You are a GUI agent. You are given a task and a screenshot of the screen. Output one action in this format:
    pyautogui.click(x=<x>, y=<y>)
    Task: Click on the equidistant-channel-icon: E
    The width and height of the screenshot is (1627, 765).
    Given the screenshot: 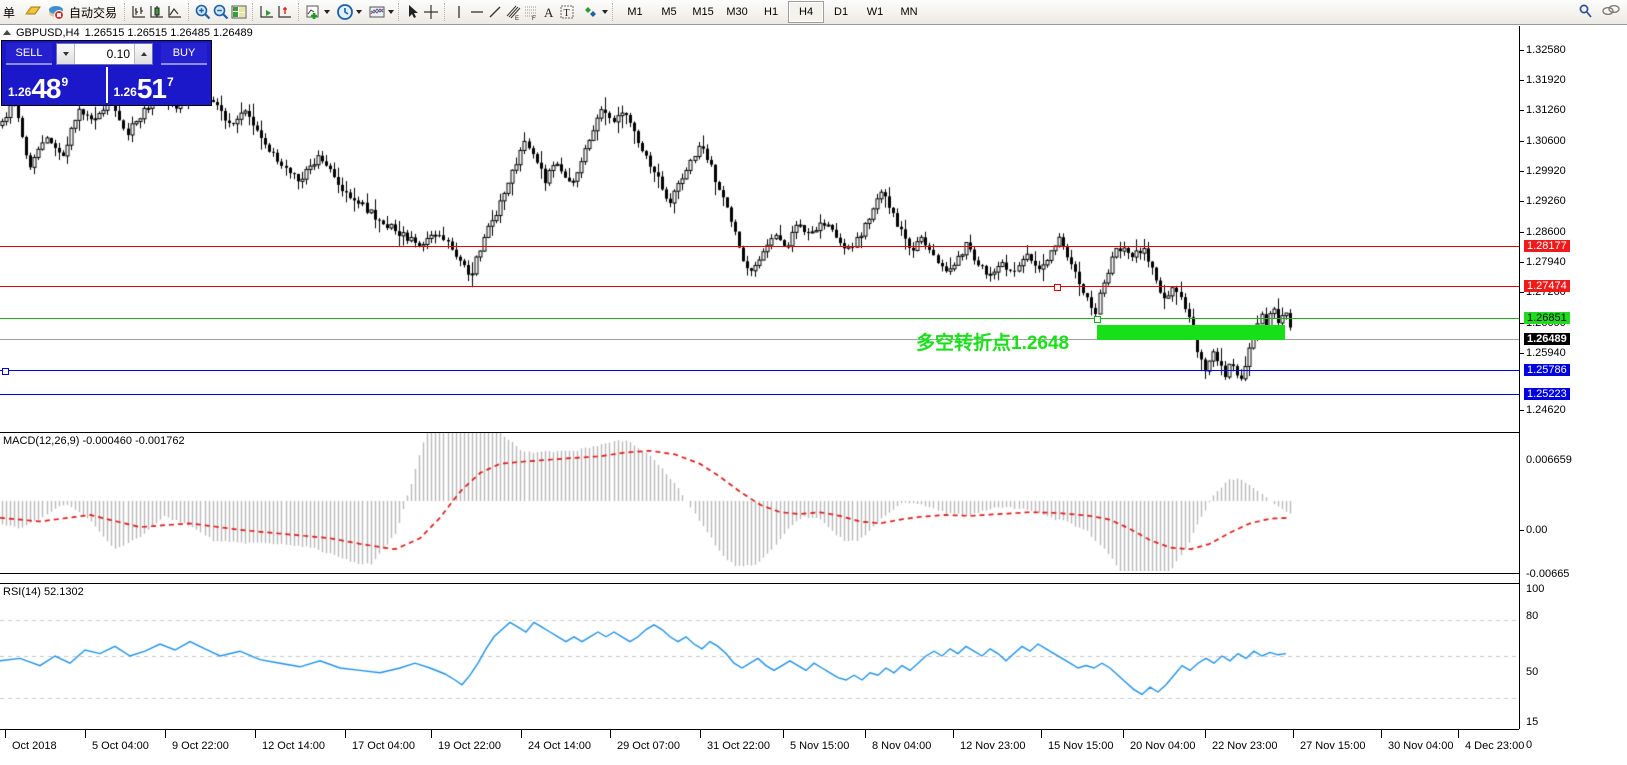 What is the action you would take?
    pyautogui.click(x=513, y=12)
    